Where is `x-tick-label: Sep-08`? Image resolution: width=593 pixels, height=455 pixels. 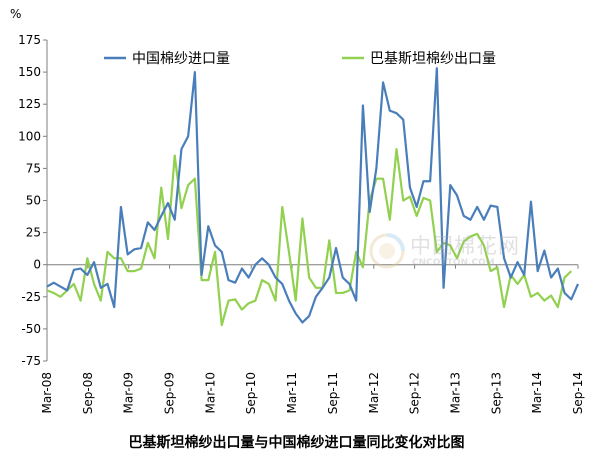
x-tick-label: Sep-08 is located at coordinates (88, 393).